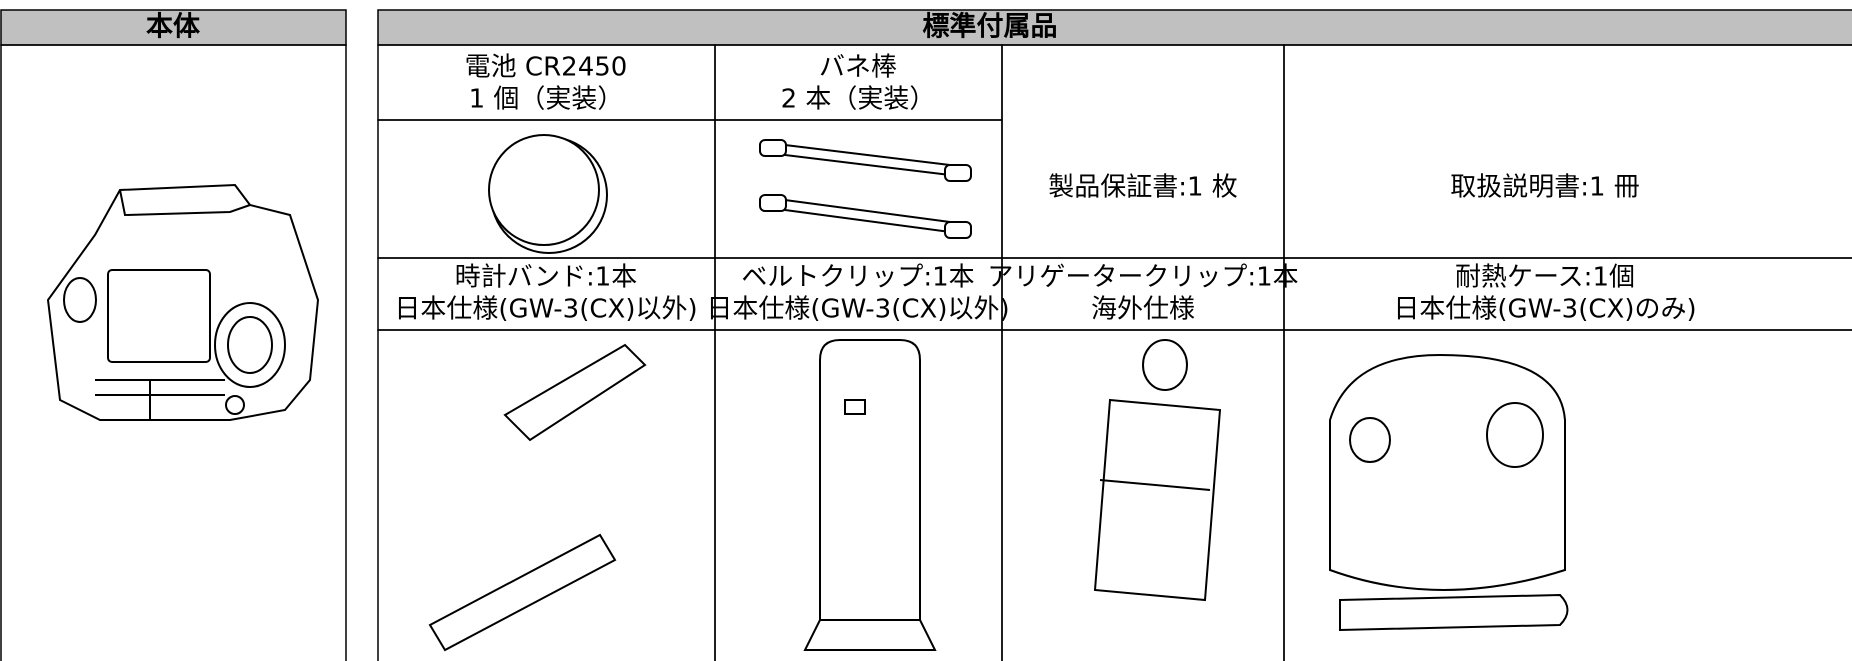  Describe the element at coordinates (858, 100) in the screenshot. I see `item-label: 2 本（実装）` at that location.